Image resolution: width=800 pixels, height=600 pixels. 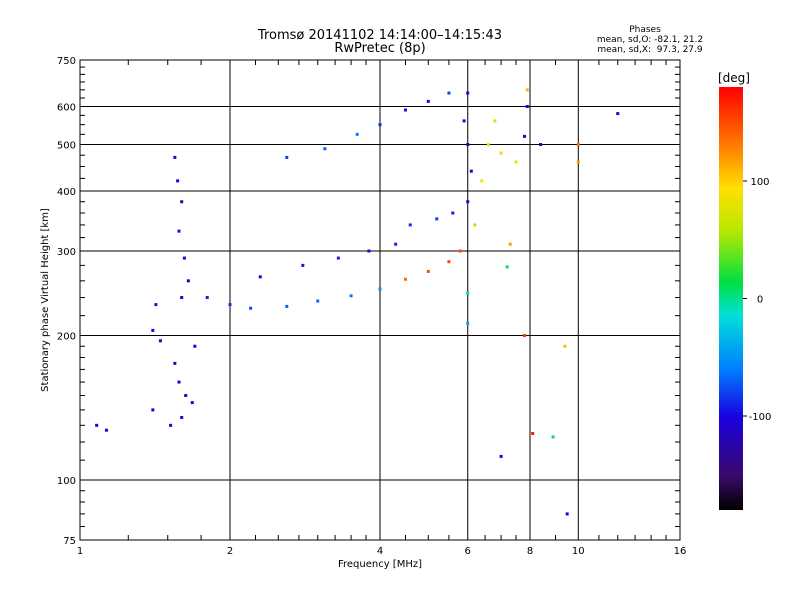 What do you see at coordinates (66, 301) in the screenshot?
I see `y-tick-labels: 75 100 200 300 400 500 600 750` at bounding box center [66, 301].